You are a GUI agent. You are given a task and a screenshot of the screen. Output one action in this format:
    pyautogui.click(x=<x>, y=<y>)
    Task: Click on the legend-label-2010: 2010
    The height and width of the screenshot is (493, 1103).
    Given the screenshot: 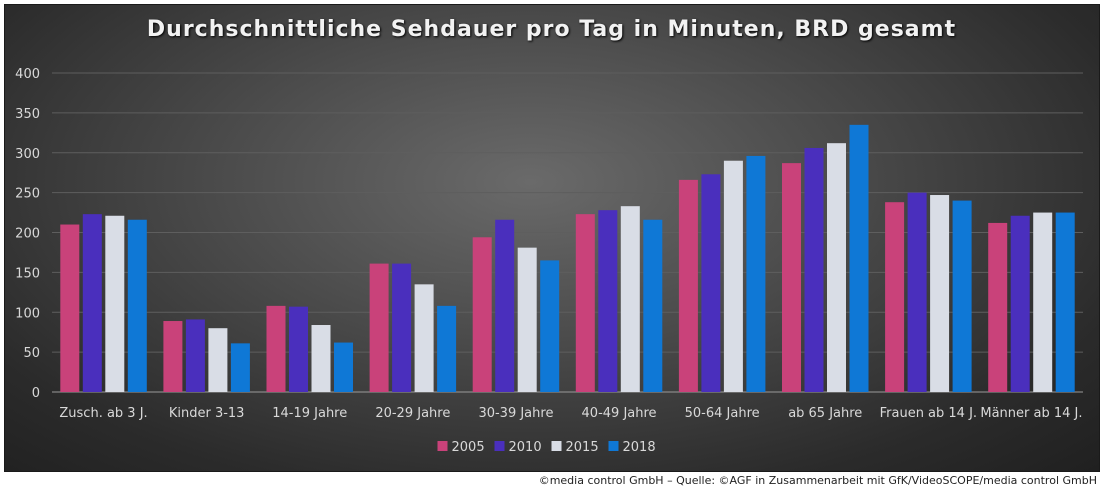 What is the action you would take?
    pyautogui.click(x=525, y=447)
    